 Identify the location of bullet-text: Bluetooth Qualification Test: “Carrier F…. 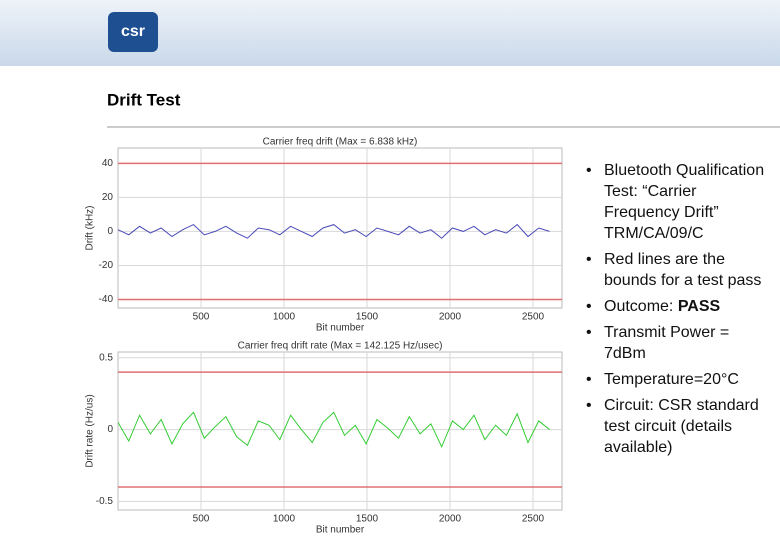
(684, 202).